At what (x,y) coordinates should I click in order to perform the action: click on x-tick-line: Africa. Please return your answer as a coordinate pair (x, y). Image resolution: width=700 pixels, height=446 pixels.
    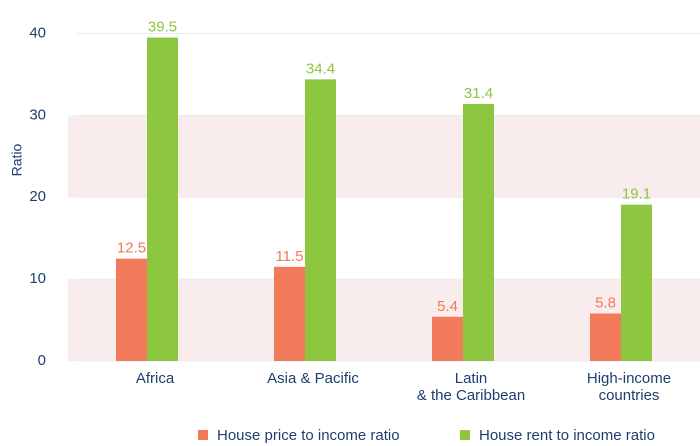
    Looking at the image, I should click on (155, 378).